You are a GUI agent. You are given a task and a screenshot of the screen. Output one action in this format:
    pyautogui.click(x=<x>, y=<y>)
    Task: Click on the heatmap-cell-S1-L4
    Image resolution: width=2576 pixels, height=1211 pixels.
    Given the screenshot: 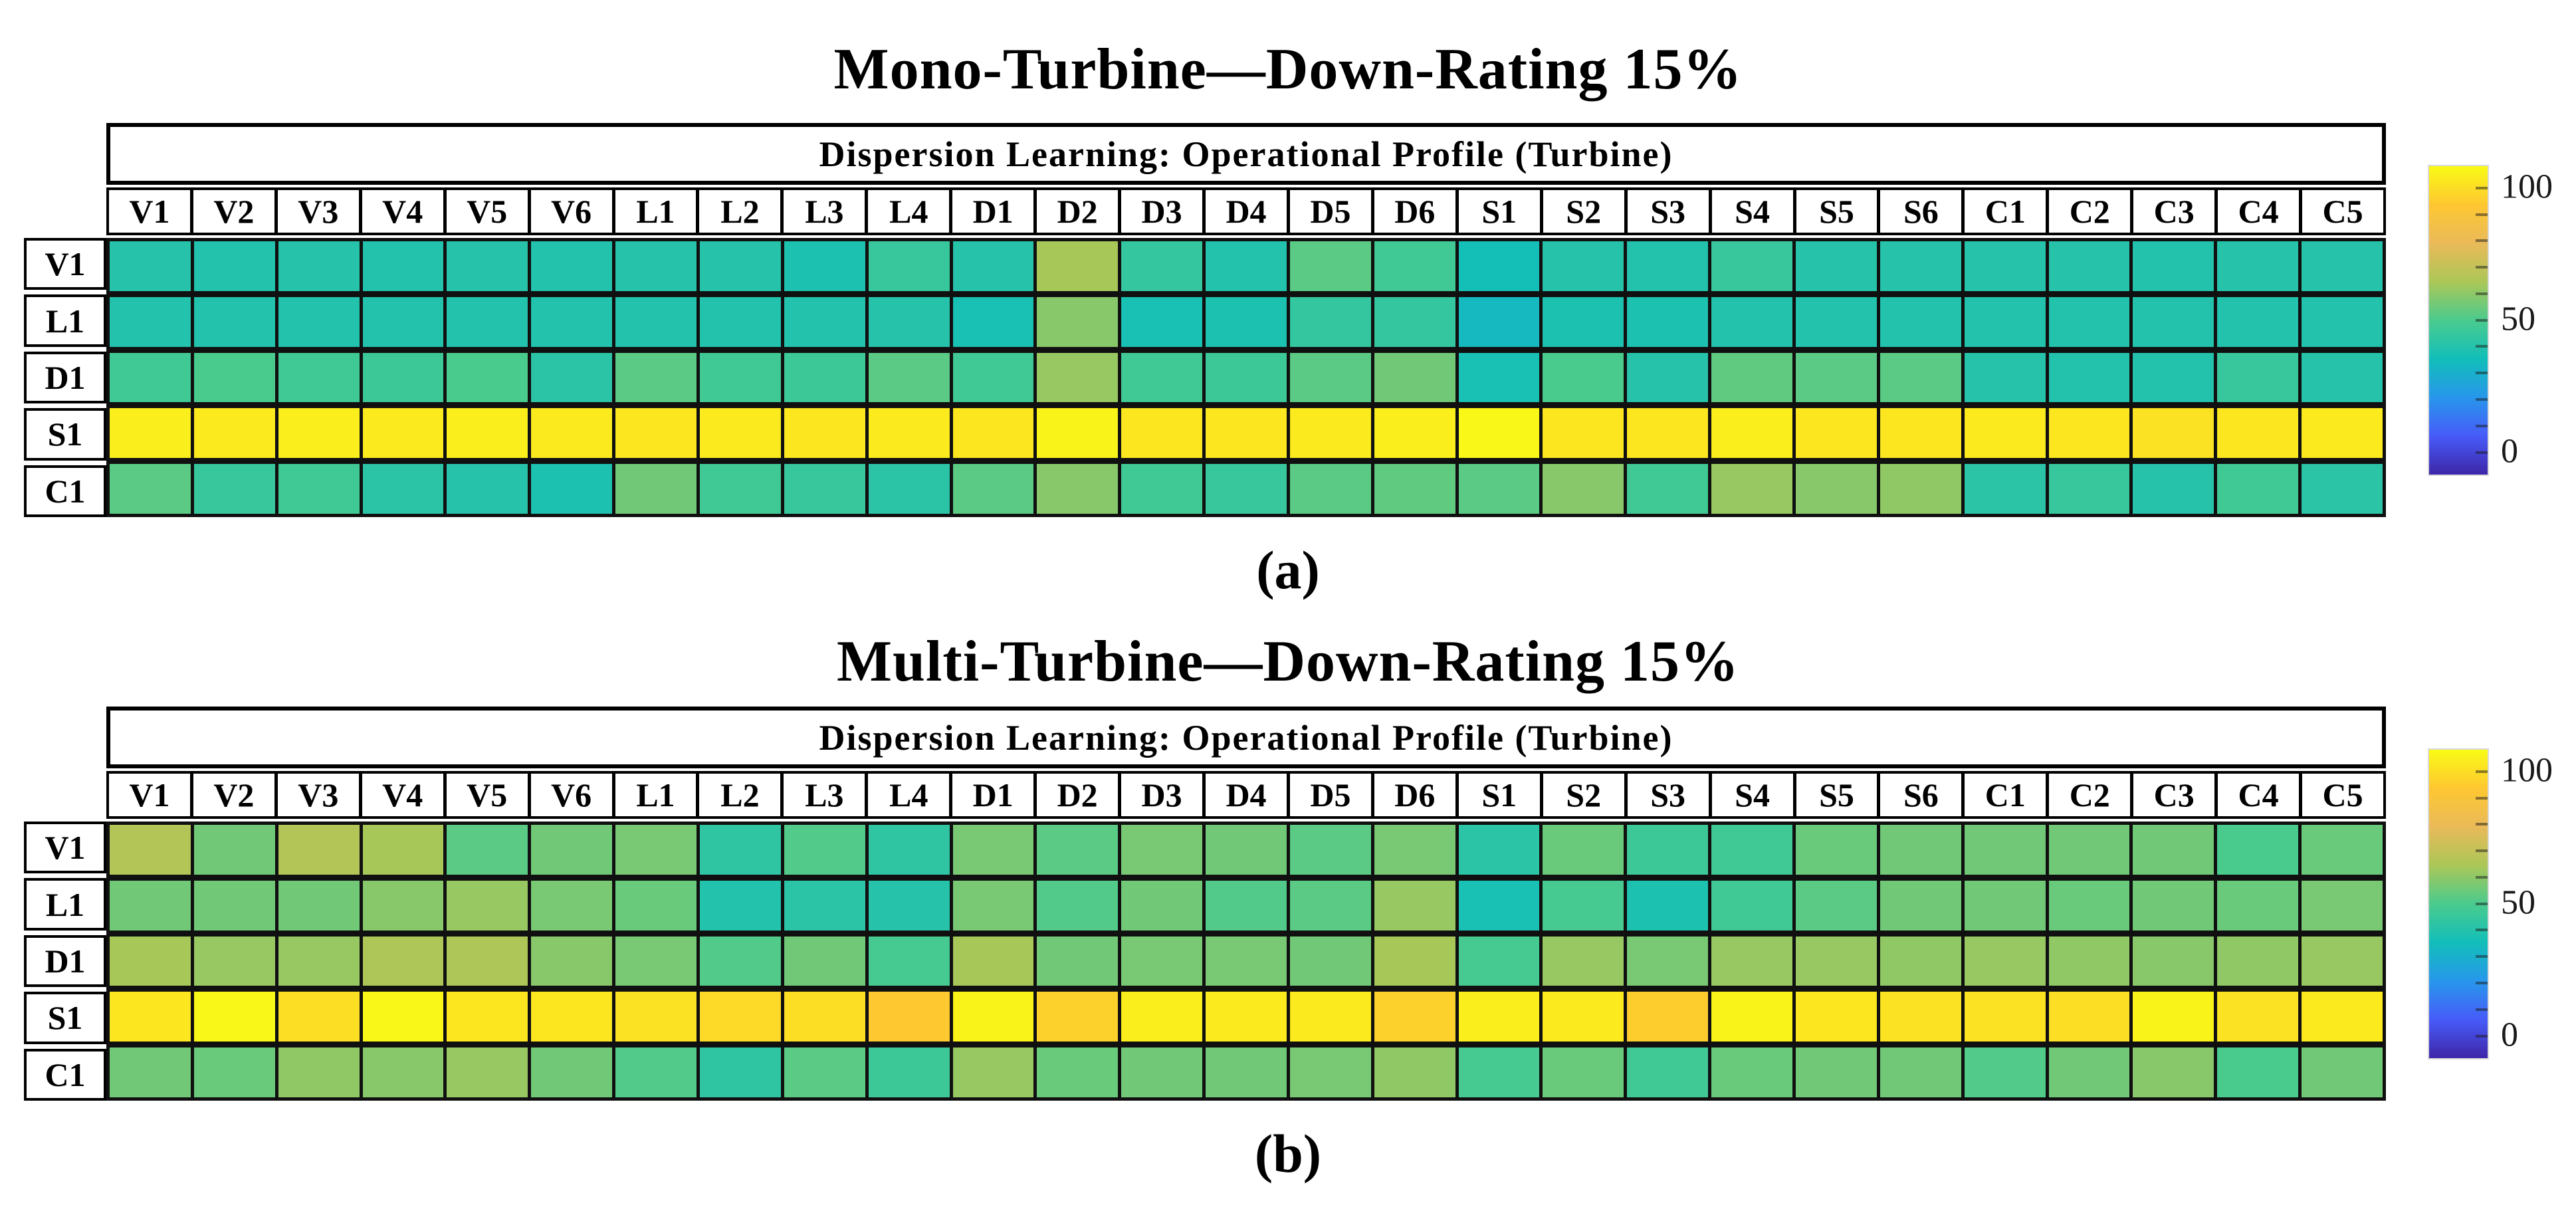 What is the action you would take?
    pyautogui.click(x=909, y=434)
    